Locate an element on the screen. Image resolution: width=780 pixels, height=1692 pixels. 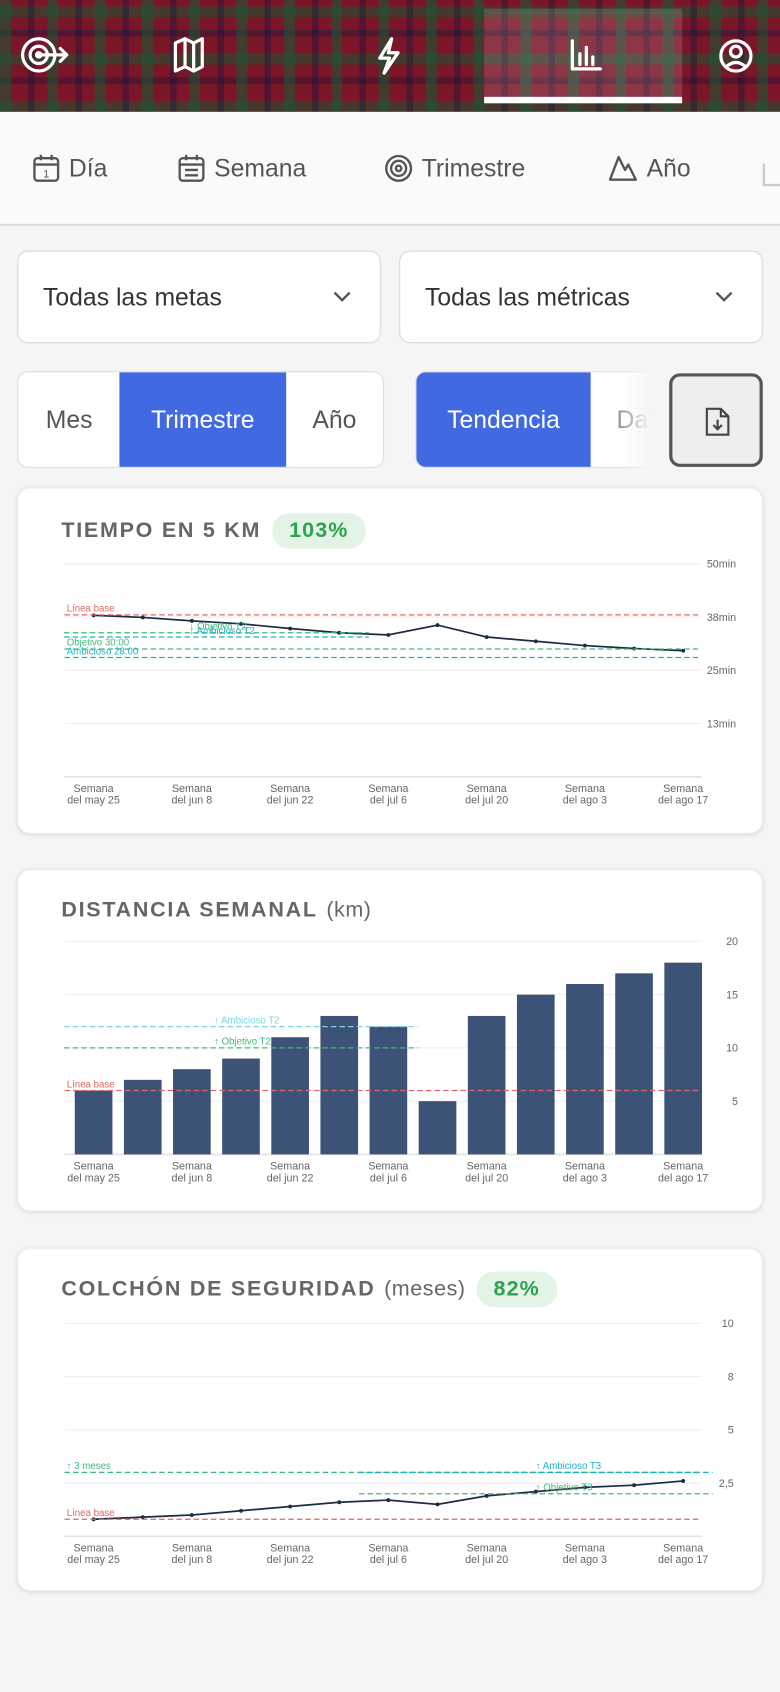
top-nav is located at coordinates (390, 56).